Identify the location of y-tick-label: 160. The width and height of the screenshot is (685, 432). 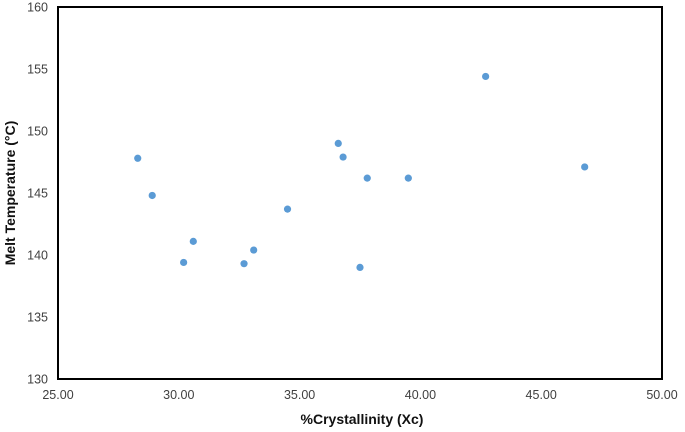
(37, 8).